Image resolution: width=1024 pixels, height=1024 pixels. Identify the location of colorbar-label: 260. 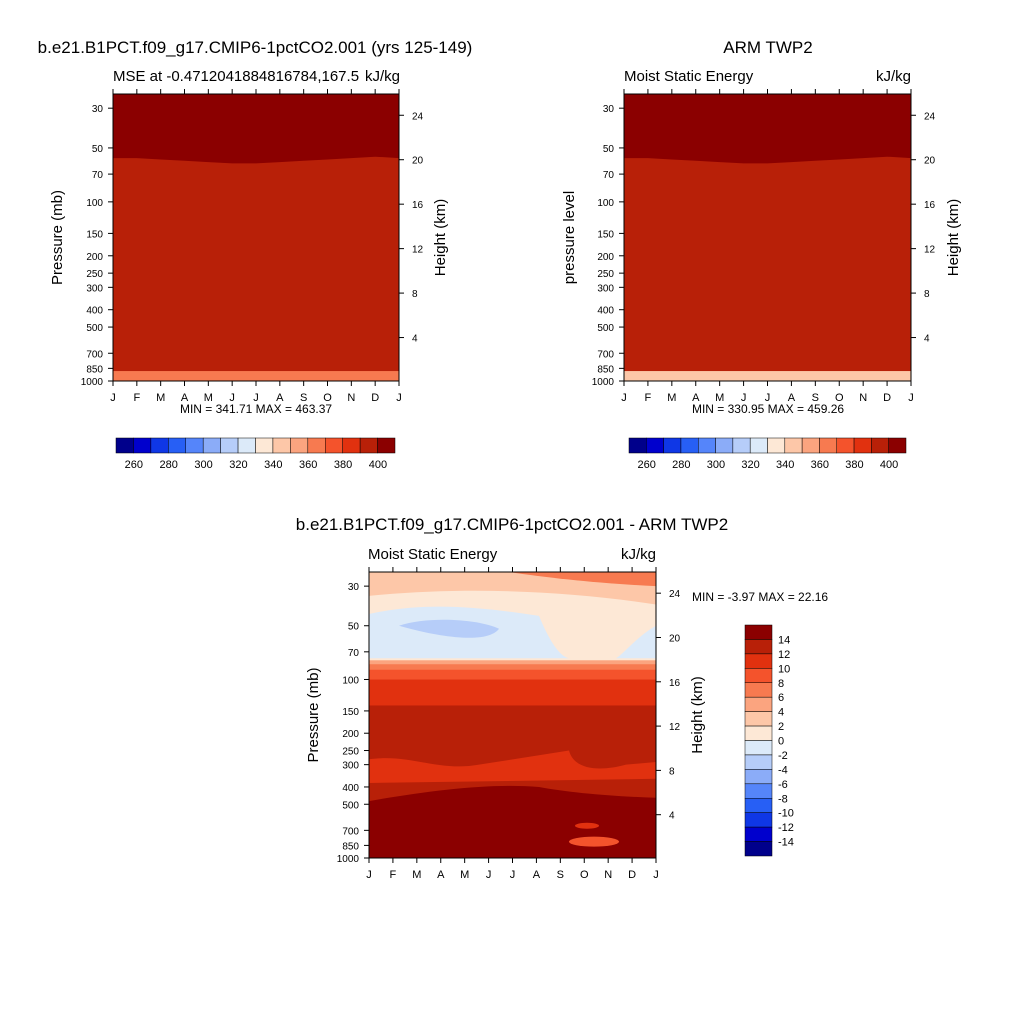
(646, 465).